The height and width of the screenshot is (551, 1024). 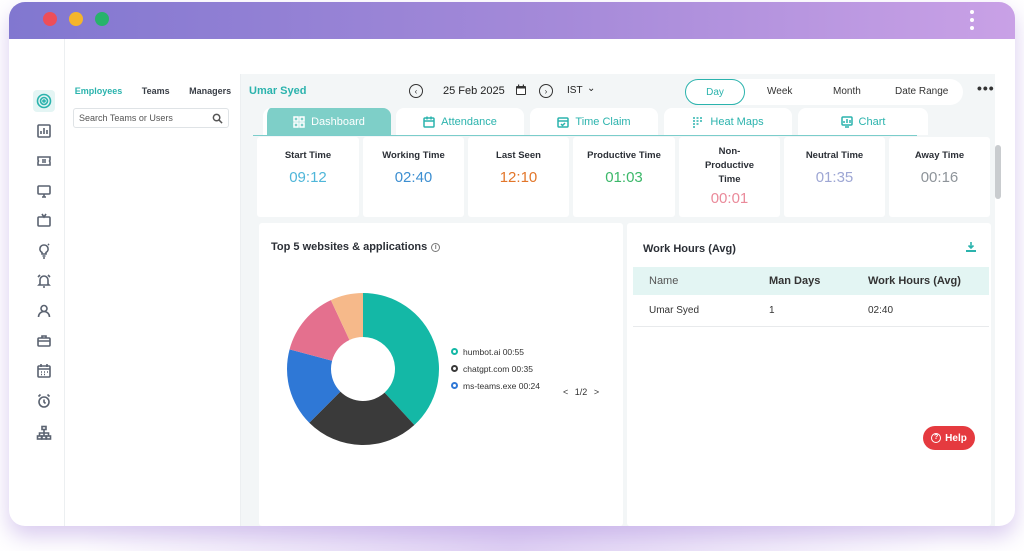 What do you see at coordinates (76, 19) in the screenshot?
I see `minimize-window-button` at bounding box center [76, 19].